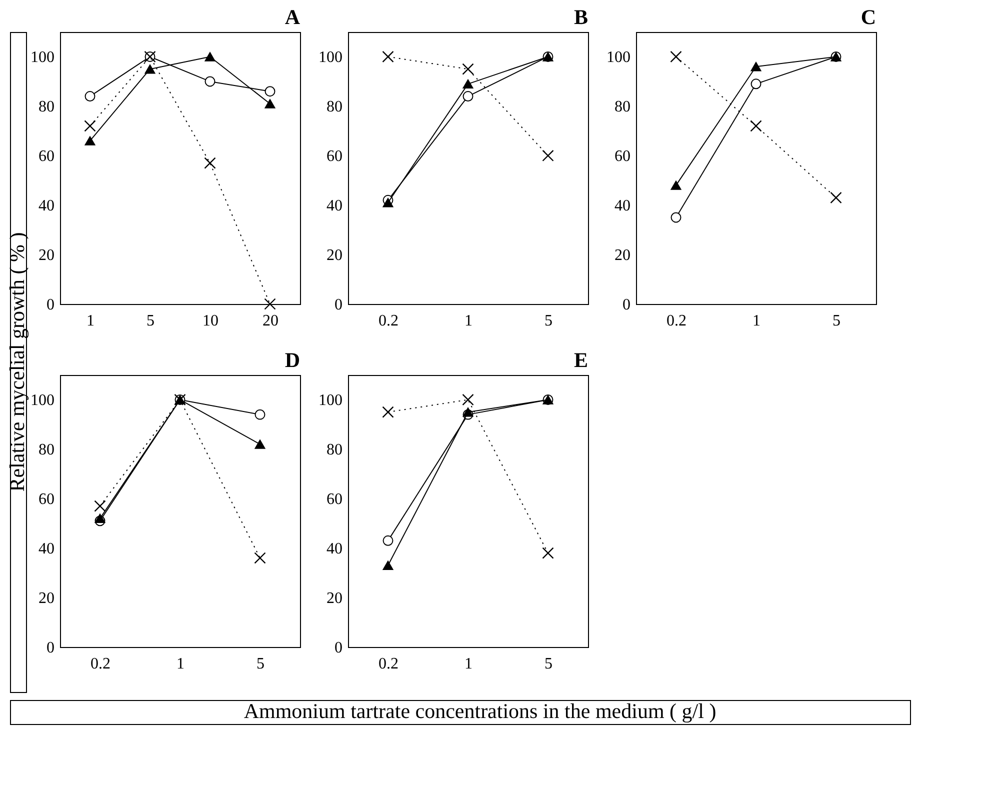 The height and width of the screenshot is (802, 989). What do you see at coordinates (480, 711) in the screenshot?
I see `x-axis-title: Ammonium tartrate concentrations in the medium ( g/l )` at bounding box center [480, 711].